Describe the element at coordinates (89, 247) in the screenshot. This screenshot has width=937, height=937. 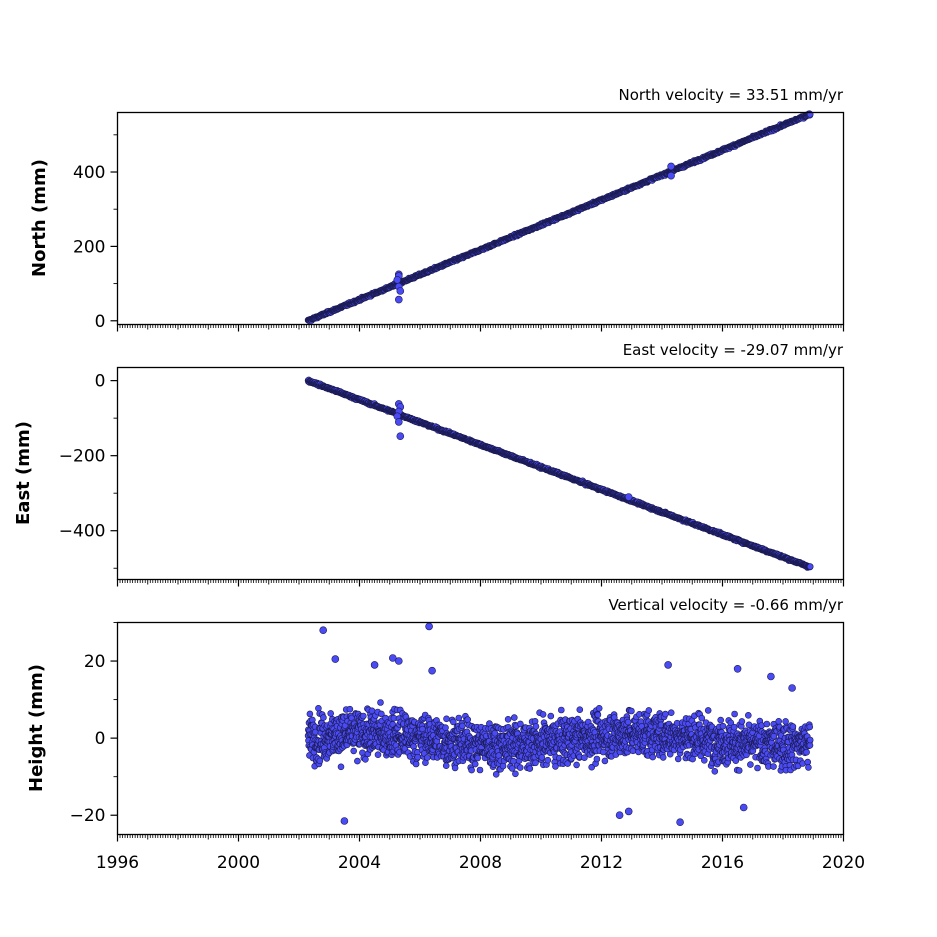
I see `y-tick-label: 200` at that location.